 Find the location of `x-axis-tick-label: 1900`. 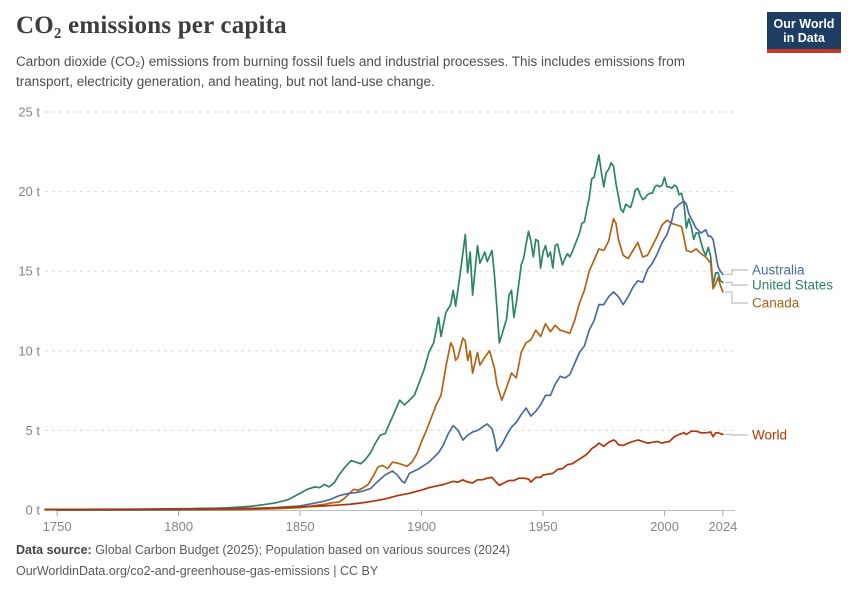

x-axis-tick-label: 1900 is located at coordinates (421, 526).